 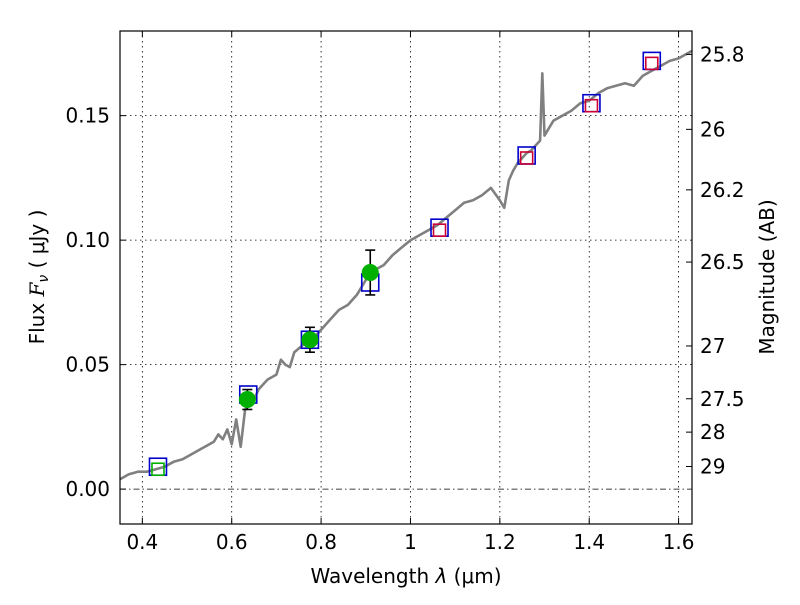 What do you see at coordinates (87, 365) in the screenshot?
I see `y-tick-label: 0.05` at bounding box center [87, 365].